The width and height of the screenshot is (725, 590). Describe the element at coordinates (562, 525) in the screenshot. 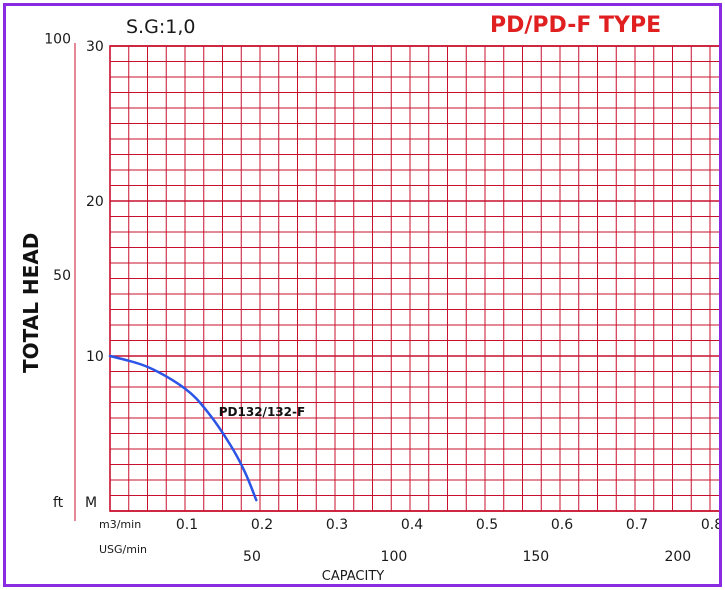

I see `m3min-tick-label: 0.6` at that location.